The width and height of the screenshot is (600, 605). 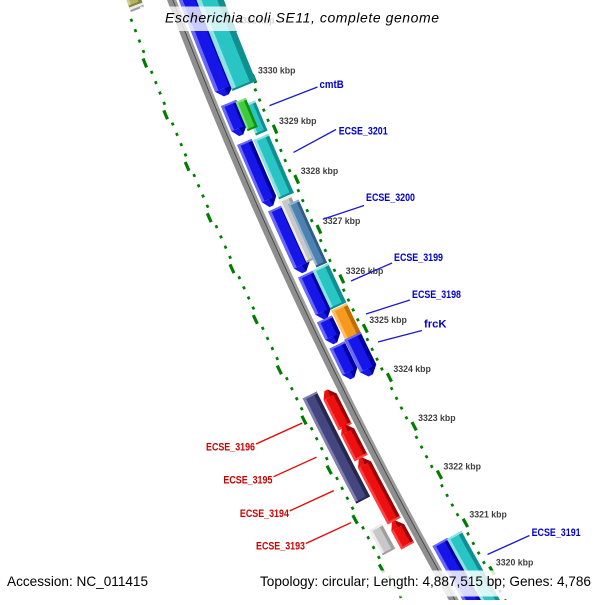 I want to click on svg-text: ECSE_3194, so click(x=265, y=514).